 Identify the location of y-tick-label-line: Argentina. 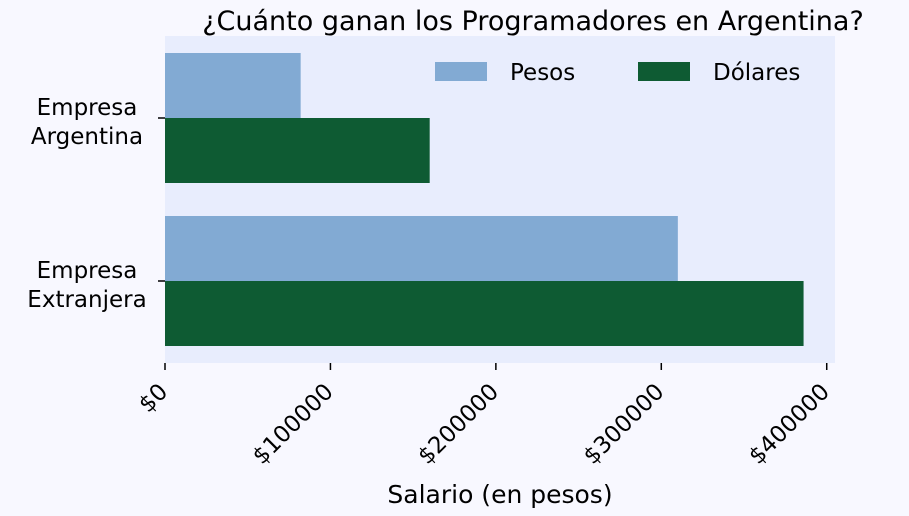
(87, 137).